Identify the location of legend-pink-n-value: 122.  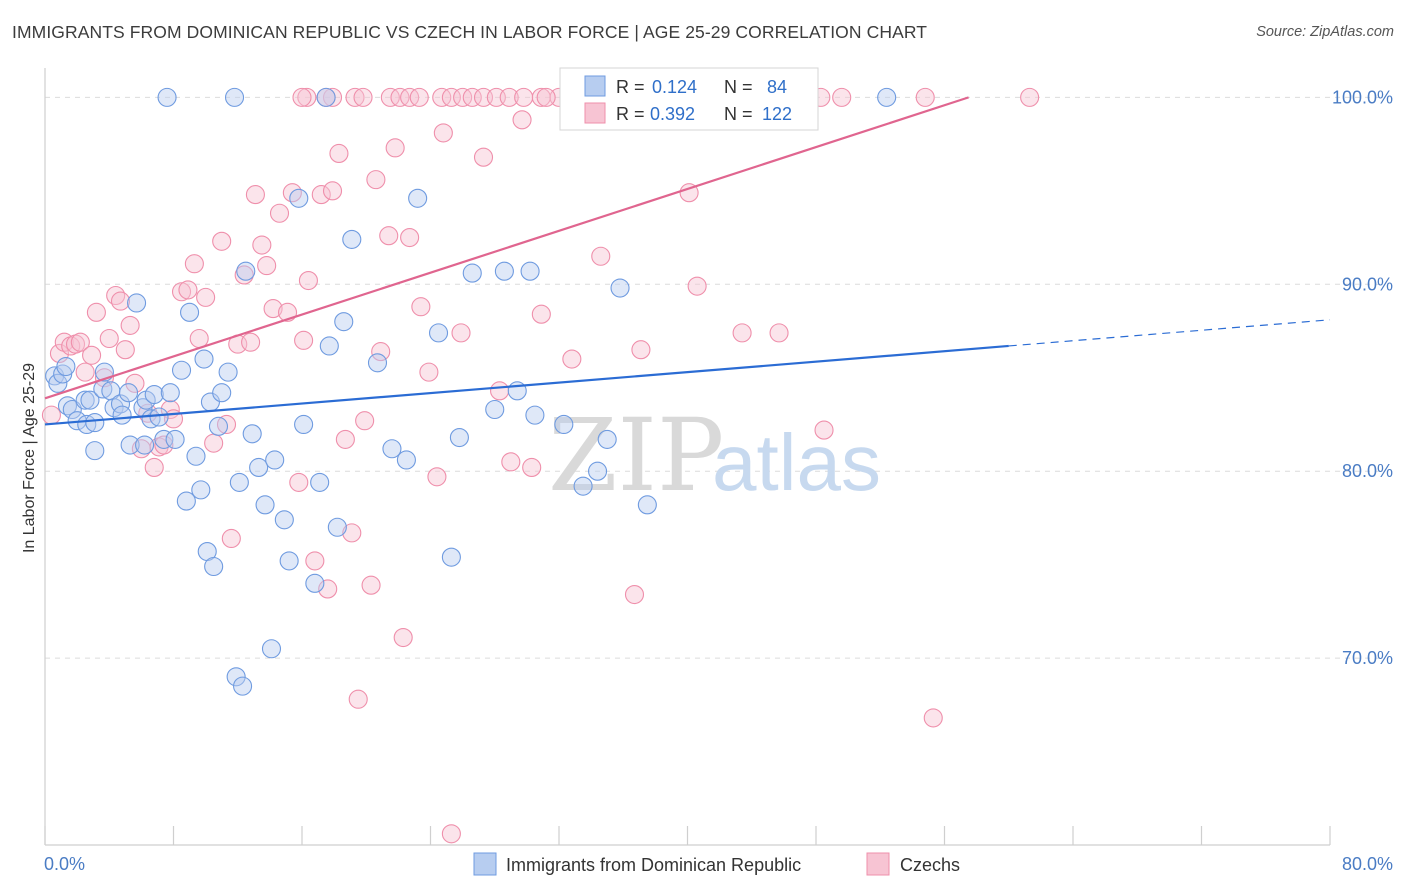
(777, 114).